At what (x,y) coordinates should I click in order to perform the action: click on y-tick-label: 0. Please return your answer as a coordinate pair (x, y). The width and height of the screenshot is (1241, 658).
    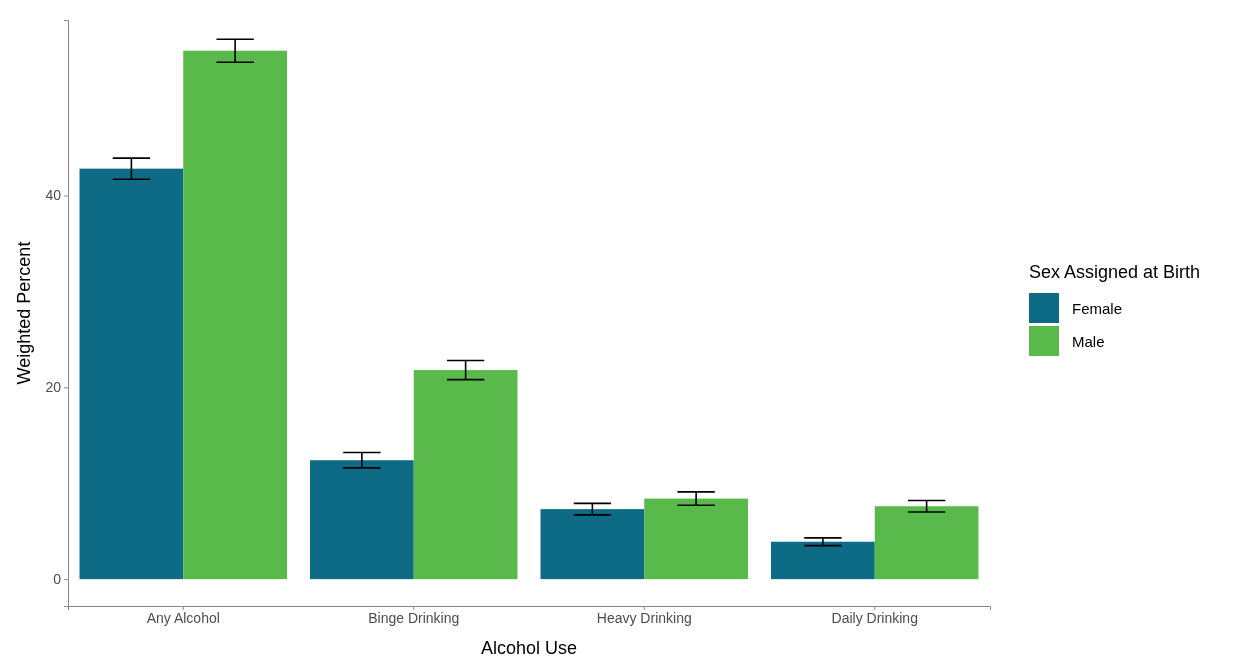
    Looking at the image, I should click on (57, 579).